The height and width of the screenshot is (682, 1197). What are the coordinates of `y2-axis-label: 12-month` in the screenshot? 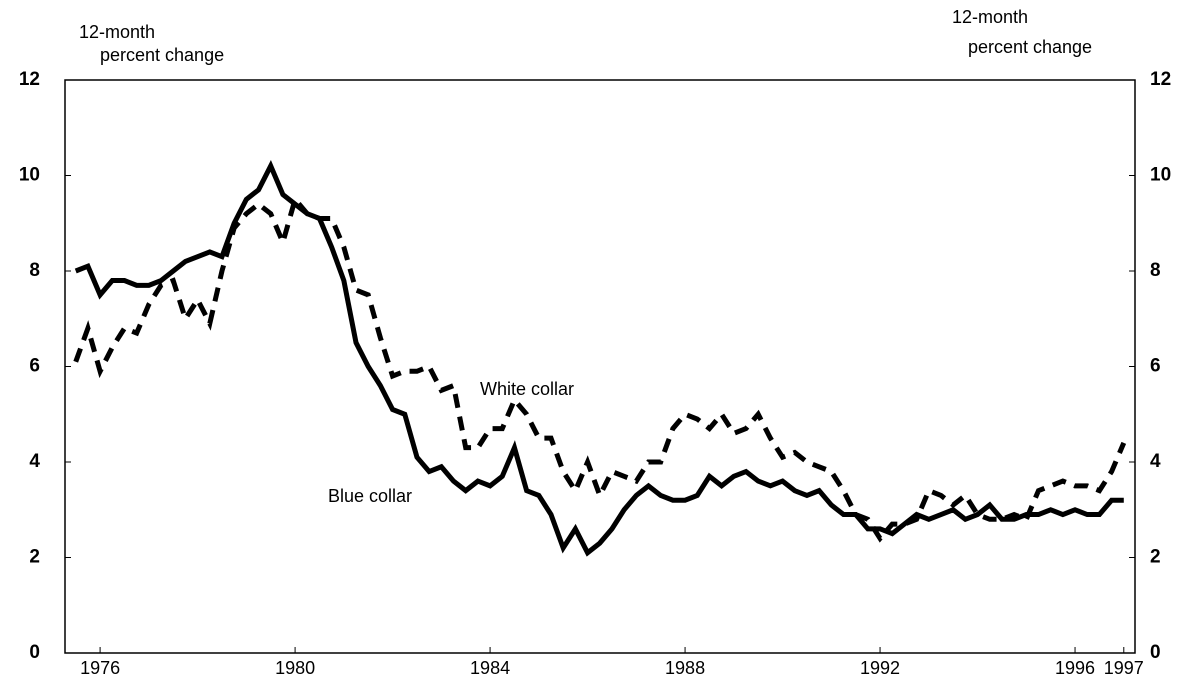 It's located at (990, 17).